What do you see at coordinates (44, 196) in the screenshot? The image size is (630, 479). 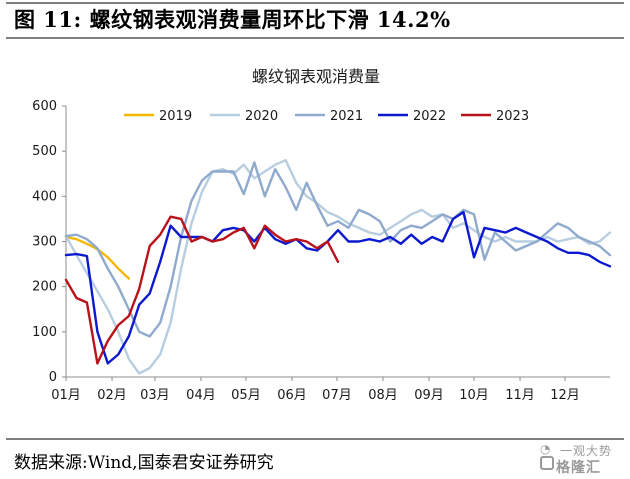 I see `y-tick-label: 400` at bounding box center [44, 196].